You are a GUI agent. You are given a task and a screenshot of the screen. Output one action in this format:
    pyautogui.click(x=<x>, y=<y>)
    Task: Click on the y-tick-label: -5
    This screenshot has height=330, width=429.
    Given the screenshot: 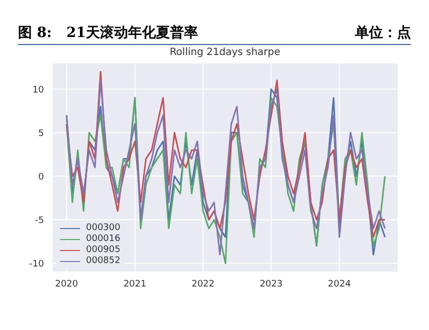 What is the action you would take?
    pyautogui.click(x=39, y=221)
    